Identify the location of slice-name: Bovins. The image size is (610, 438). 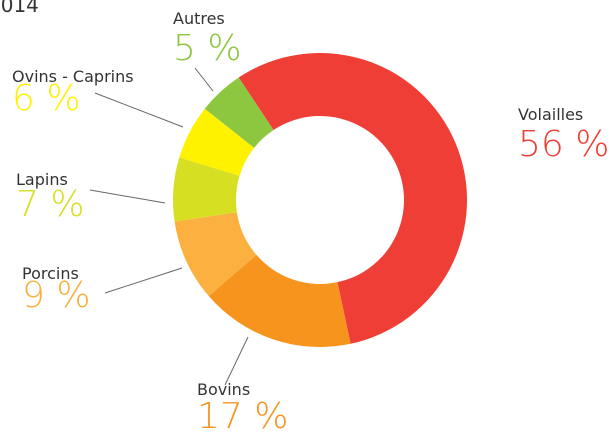
(223, 389).